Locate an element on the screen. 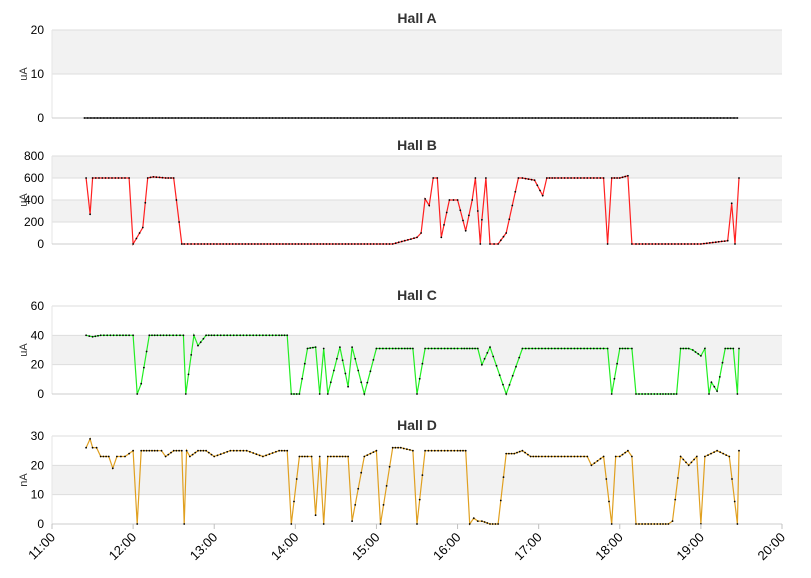  panel-title: Hall C is located at coordinates (417, 295).